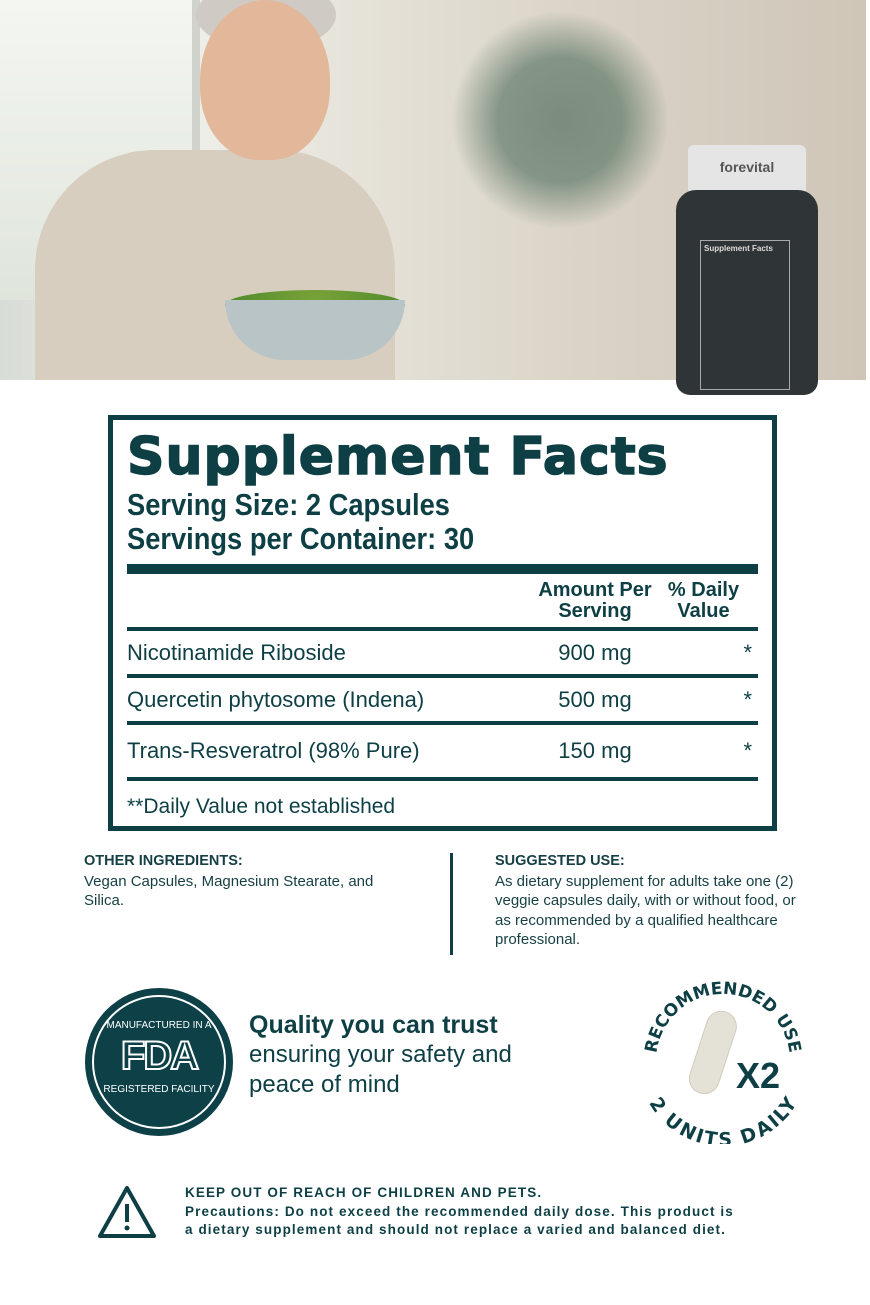 Image resolution: width=870 pixels, height=1305 pixels. Describe the element at coordinates (273, 750) in the screenshot. I see `ingredient-name: Trans-Resveratrol (98% Pure)` at that location.